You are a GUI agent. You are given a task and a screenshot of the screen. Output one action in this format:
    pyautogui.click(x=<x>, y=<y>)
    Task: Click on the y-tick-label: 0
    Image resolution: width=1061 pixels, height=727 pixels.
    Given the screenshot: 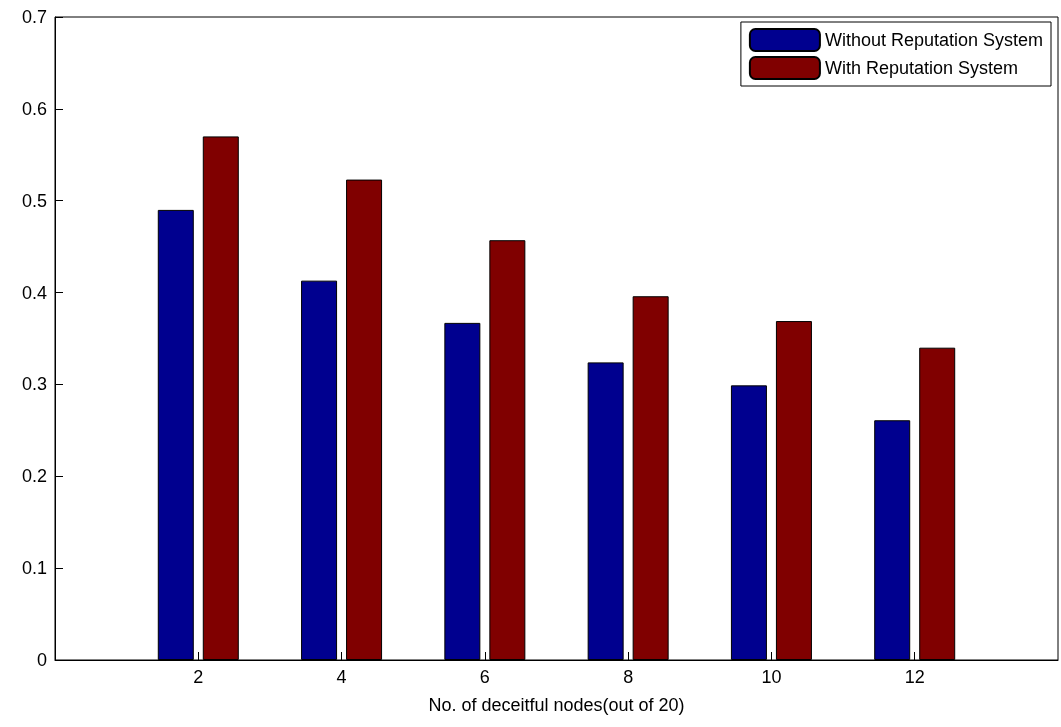 What is the action you would take?
    pyautogui.click(x=41, y=660)
    